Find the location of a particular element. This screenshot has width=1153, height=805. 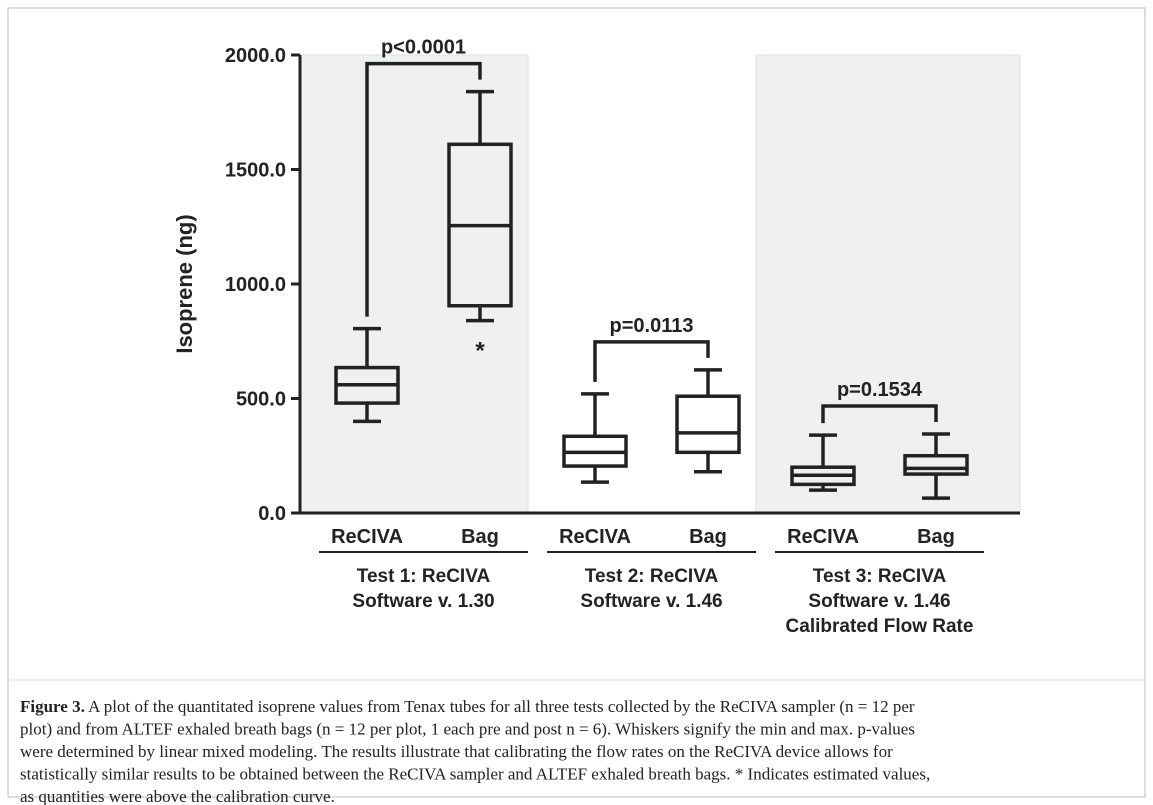

box-note: * is located at coordinates (480, 351).